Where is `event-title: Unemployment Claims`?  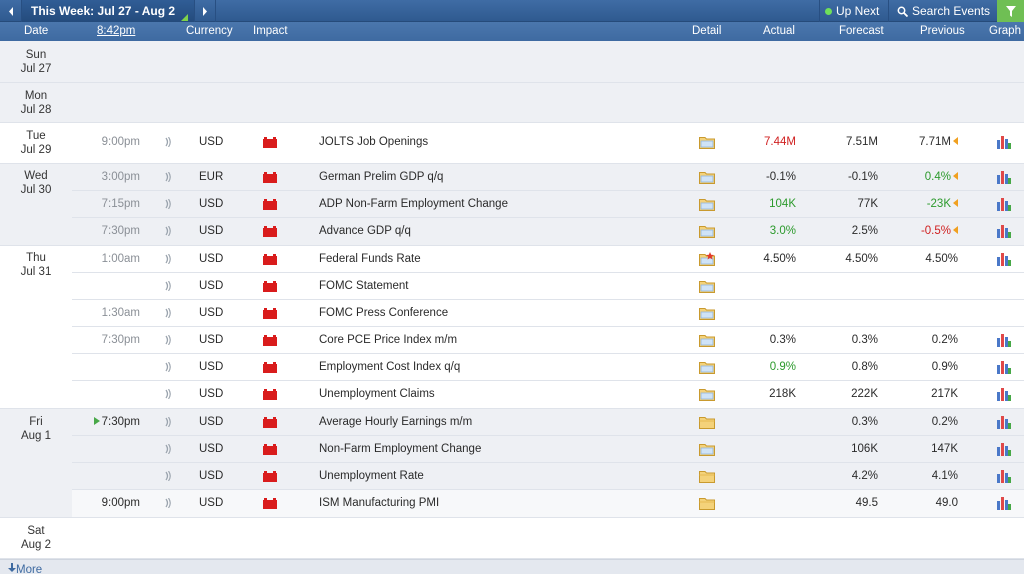 event-title: Unemployment Claims is located at coordinates (377, 394).